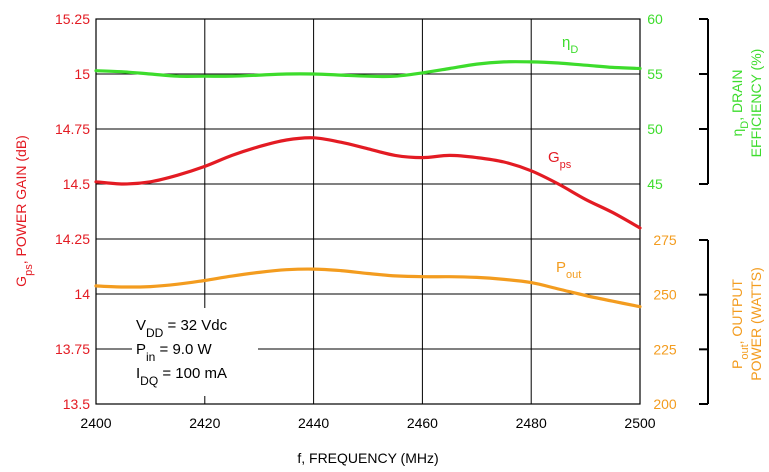 The width and height of the screenshot is (769, 472). I want to click on power-tick-label: 275, so click(665, 240).